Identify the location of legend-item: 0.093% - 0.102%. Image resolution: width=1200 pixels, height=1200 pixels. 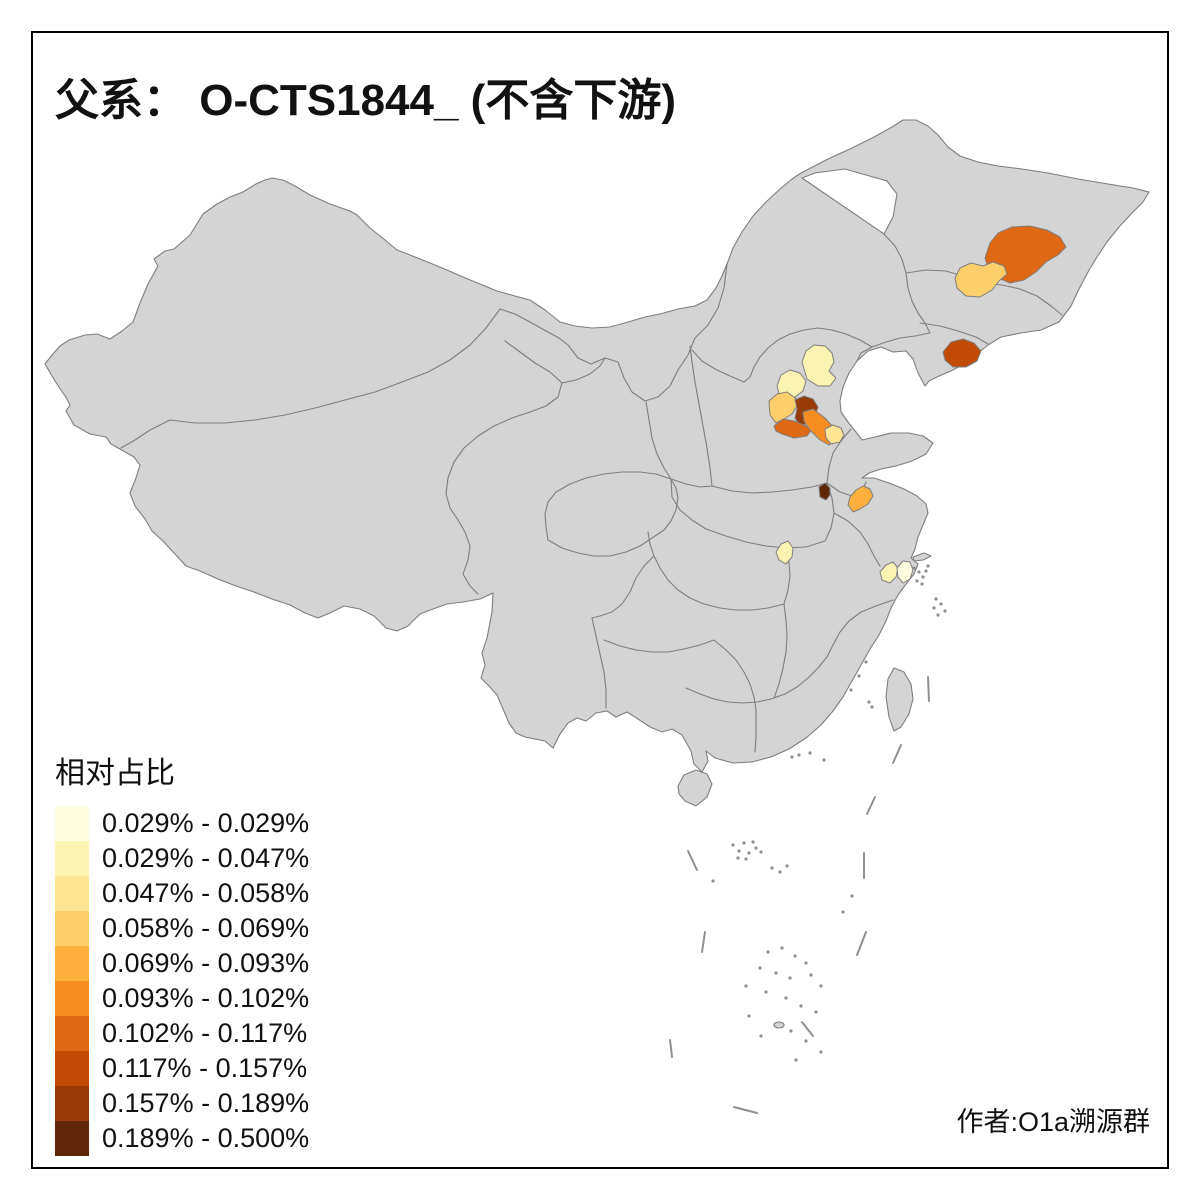
(182, 998).